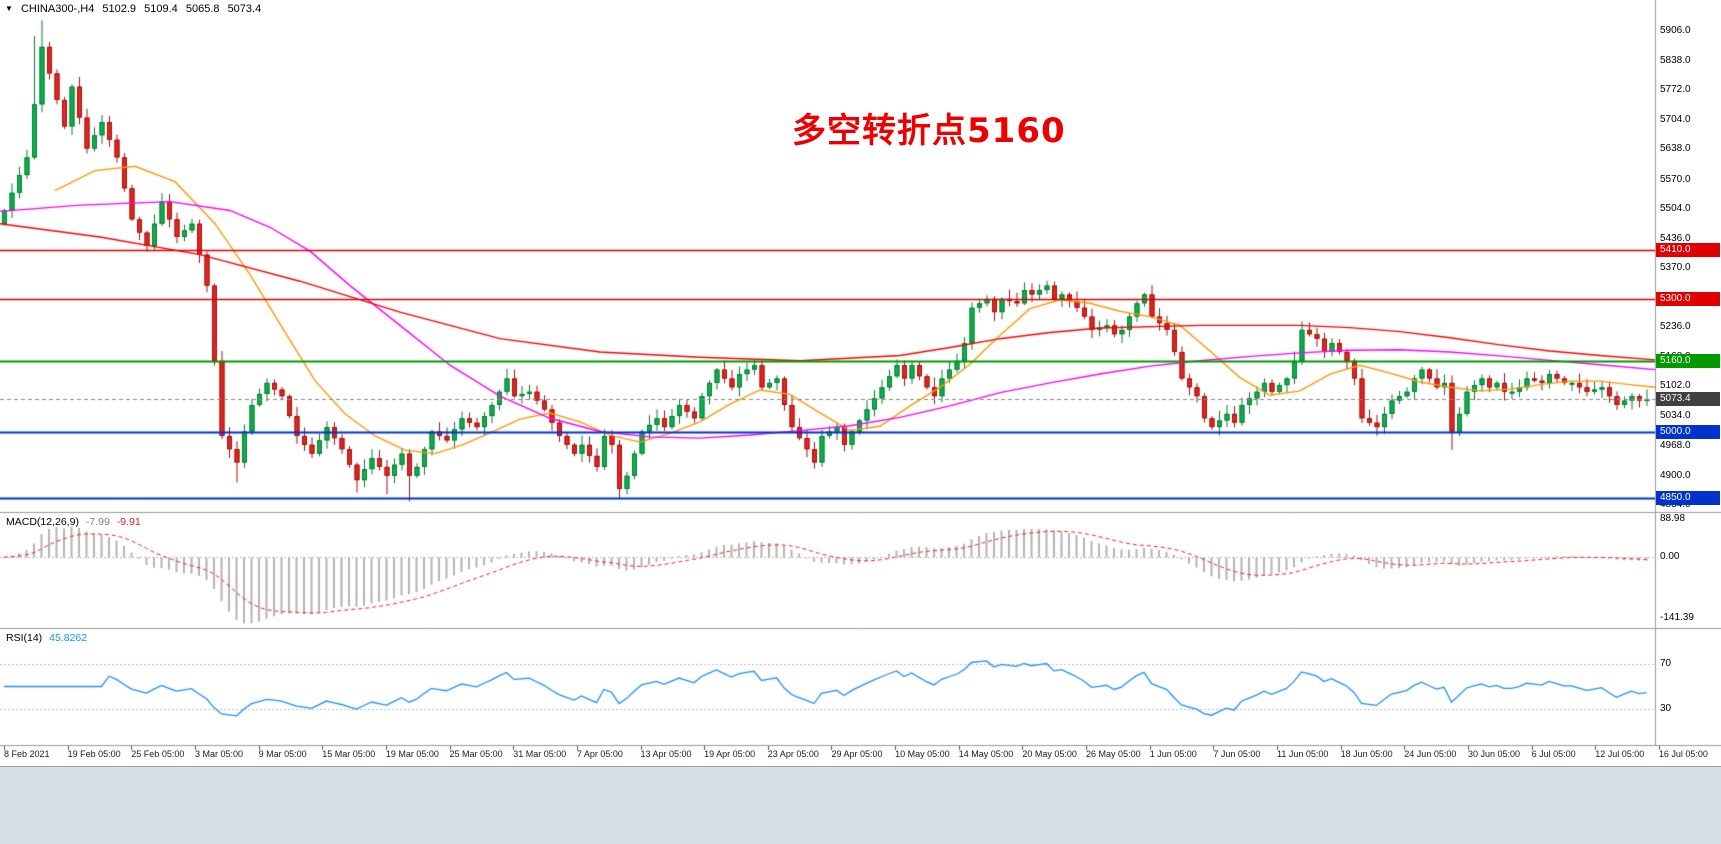  I want to click on symbol-dropdown-icon: ▼, so click(9, 8).